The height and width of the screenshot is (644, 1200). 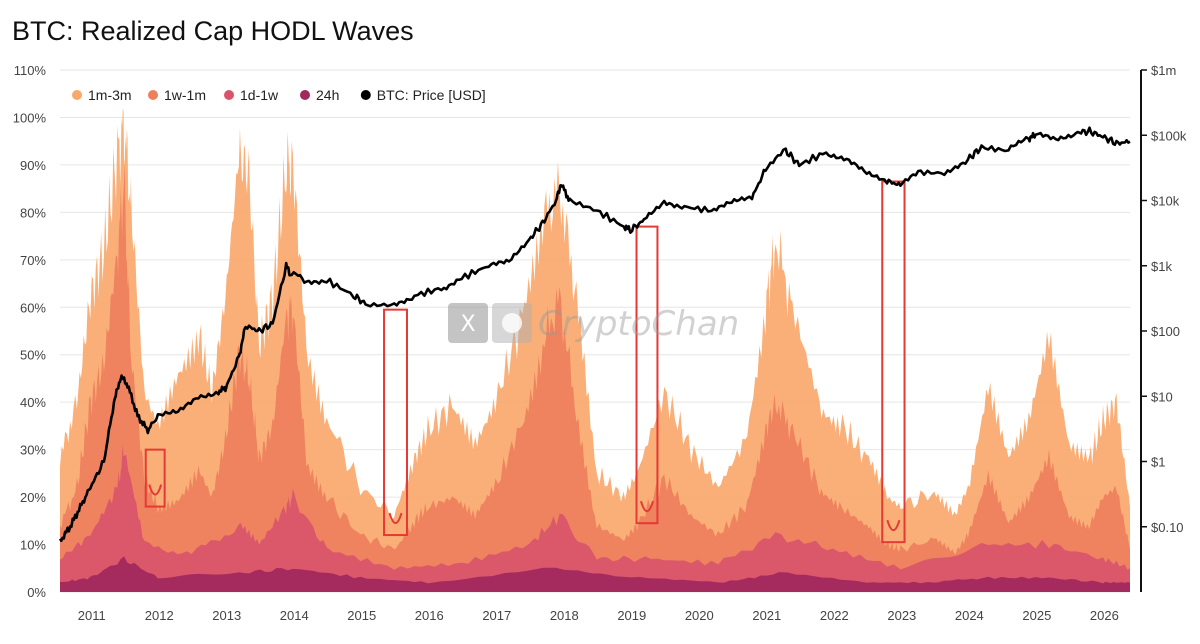 What do you see at coordinates (33, 545) in the screenshot?
I see `y-left-tick-label: 10%` at bounding box center [33, 545].